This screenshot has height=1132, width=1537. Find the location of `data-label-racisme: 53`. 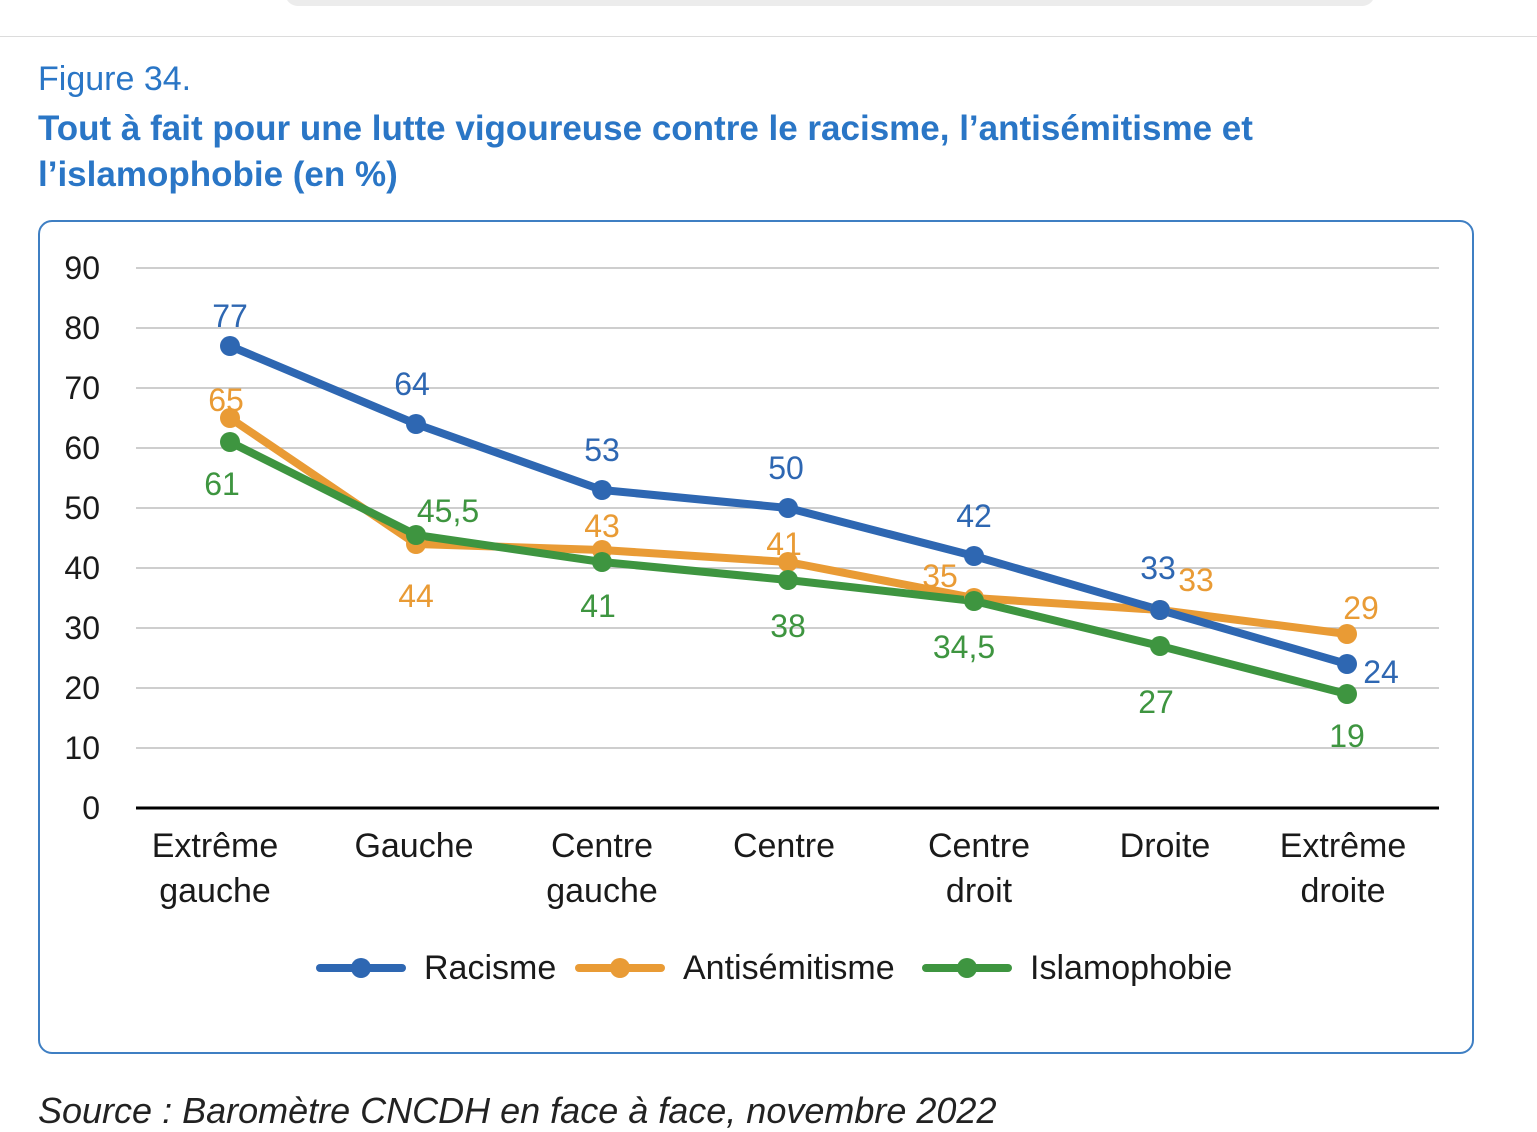

data-label-racisme: 53 is located at coordinates (602, 450).